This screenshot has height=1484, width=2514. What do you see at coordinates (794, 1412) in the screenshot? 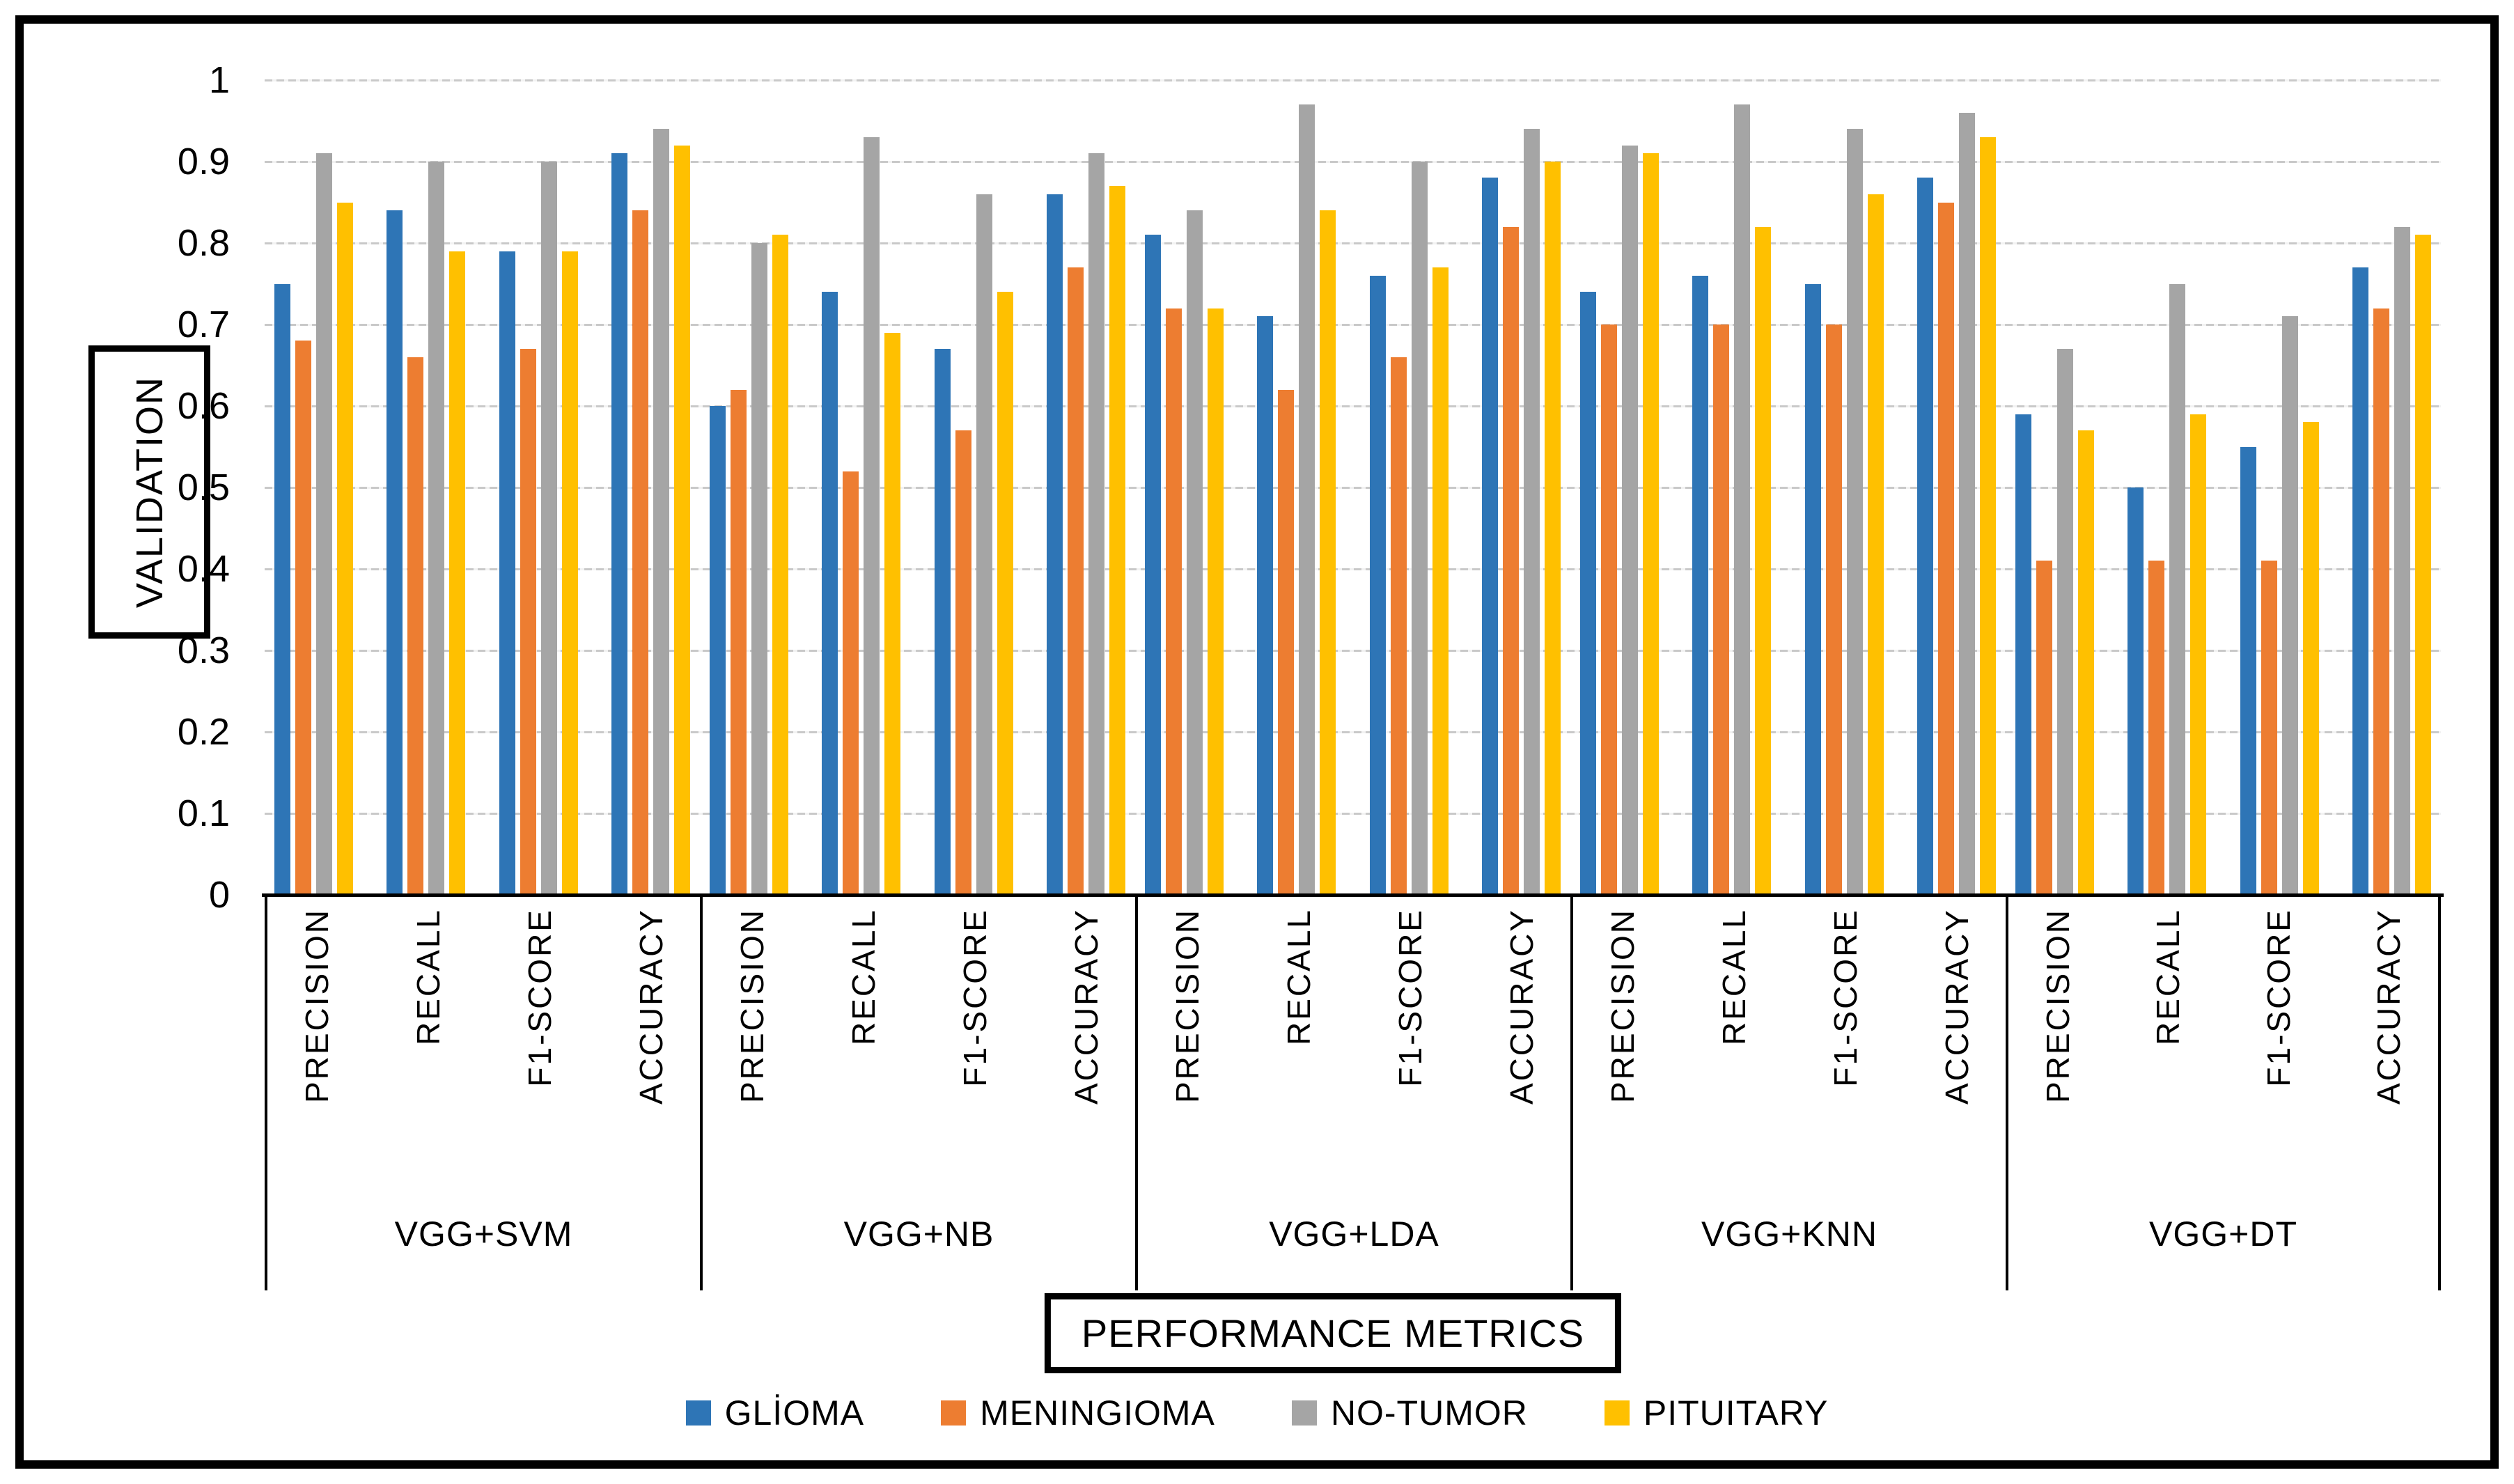
I see `legend-label-gli-oma: GLİOMA` at bounding box center [794, 1412].